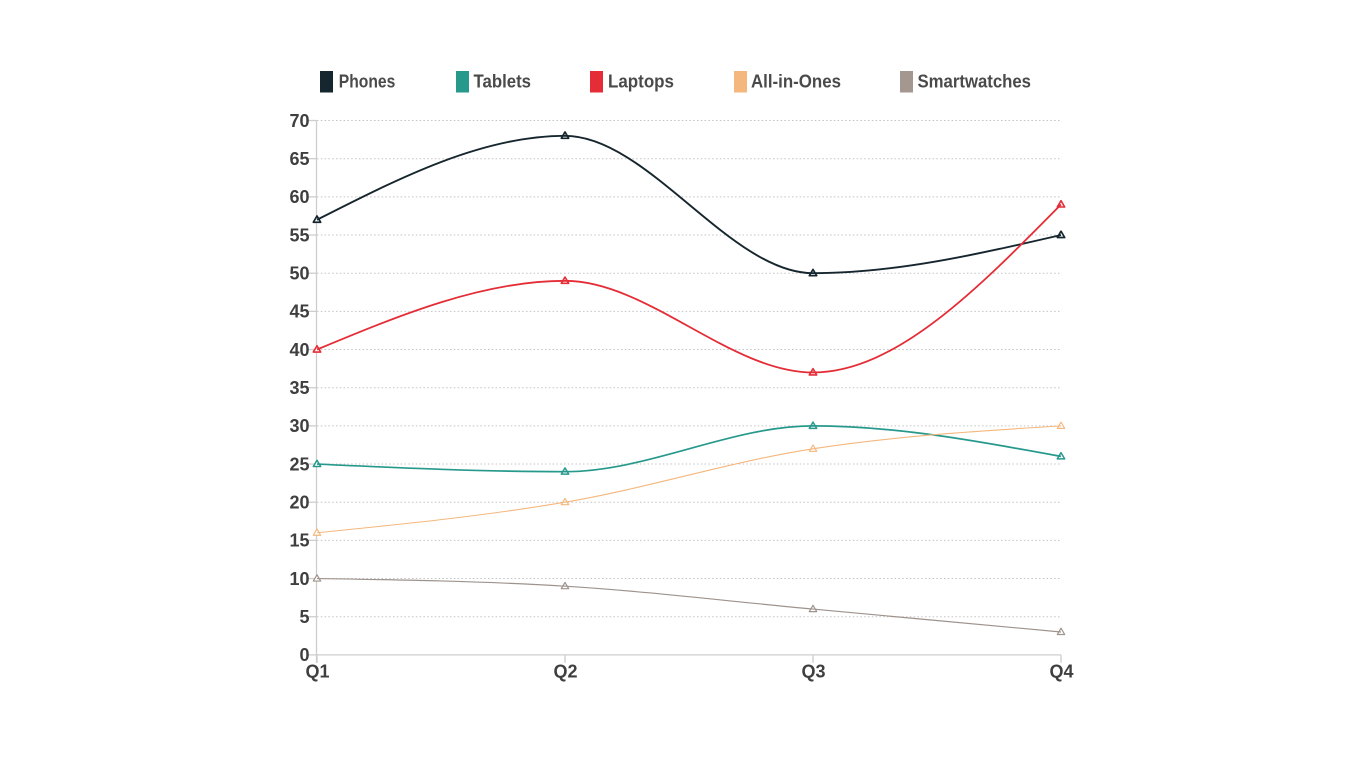  I want to click on svg-text: 65, so click(299, 159).